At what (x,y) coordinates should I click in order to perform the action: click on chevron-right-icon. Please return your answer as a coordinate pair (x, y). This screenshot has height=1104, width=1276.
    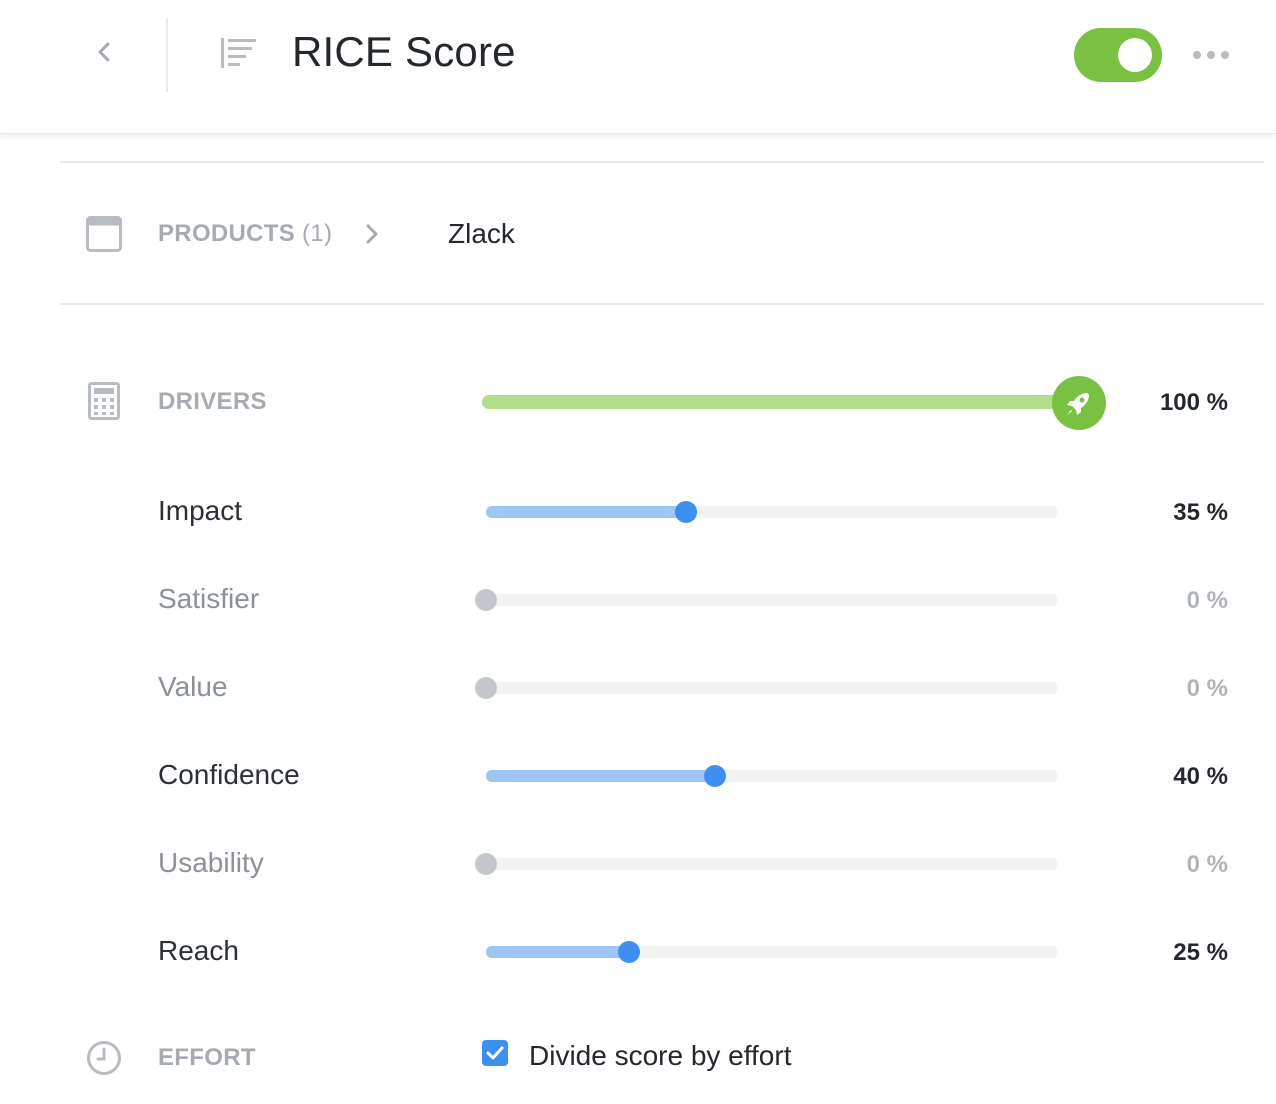
    Looking at the image, I should click on (372, 234).